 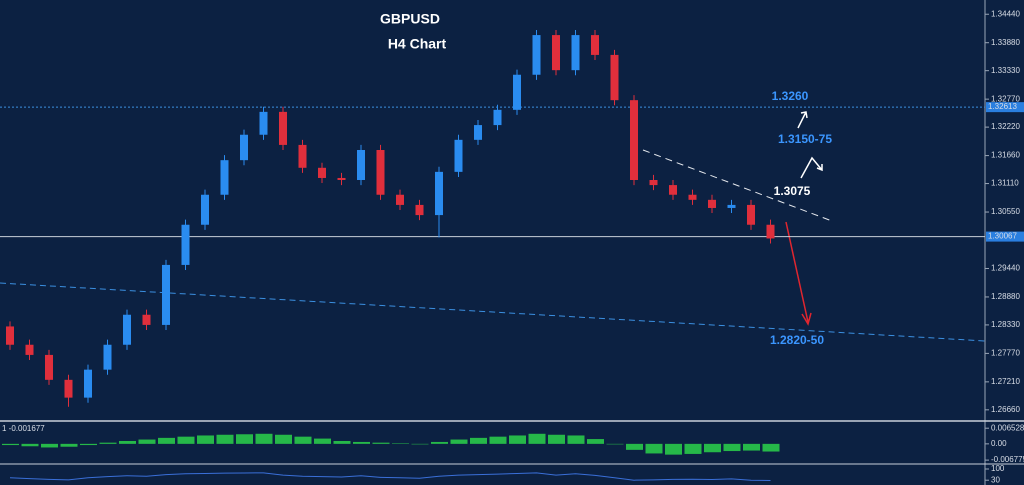 I want to click on y-tick-label: 0.00, so click(x=999, y=443).